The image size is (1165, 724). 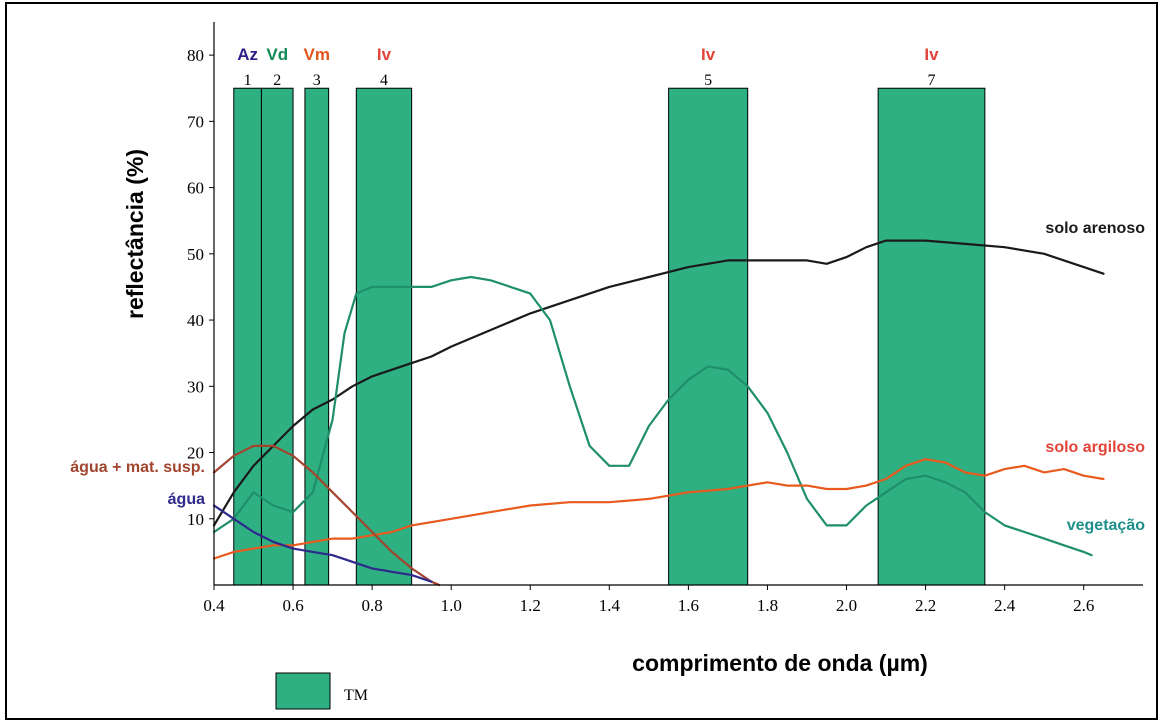 I want to click on x-axis-label: comprimento de onda (µm), so click(x=780, y=663).